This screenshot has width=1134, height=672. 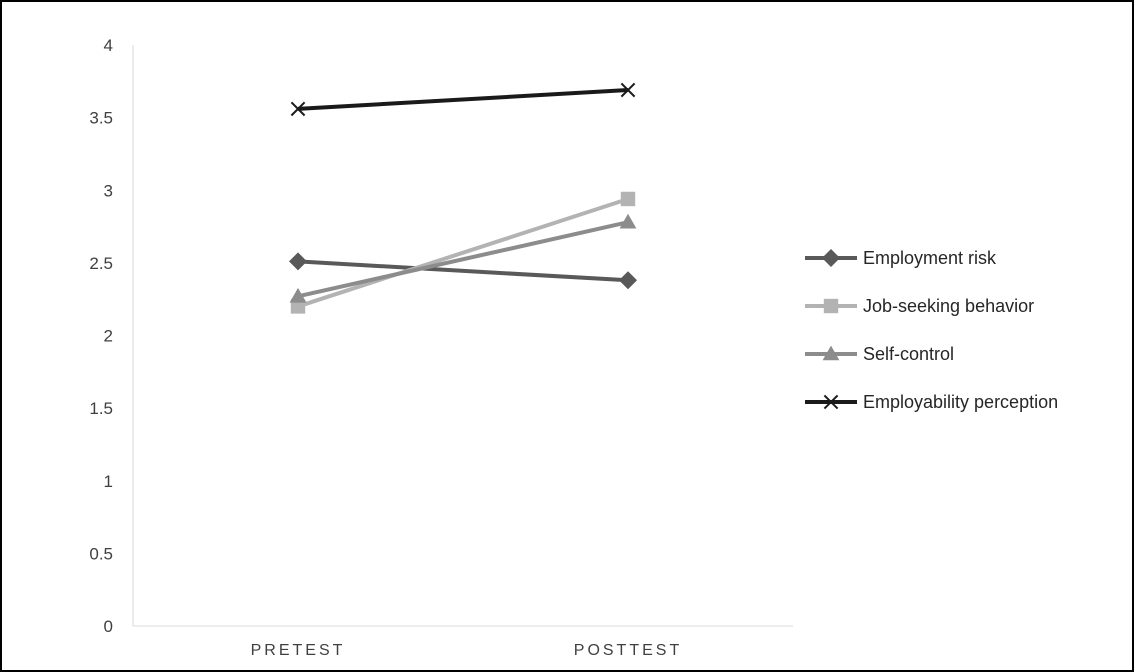 I want to click on y-tick-label: 1.5, so click(x=101, y=408).